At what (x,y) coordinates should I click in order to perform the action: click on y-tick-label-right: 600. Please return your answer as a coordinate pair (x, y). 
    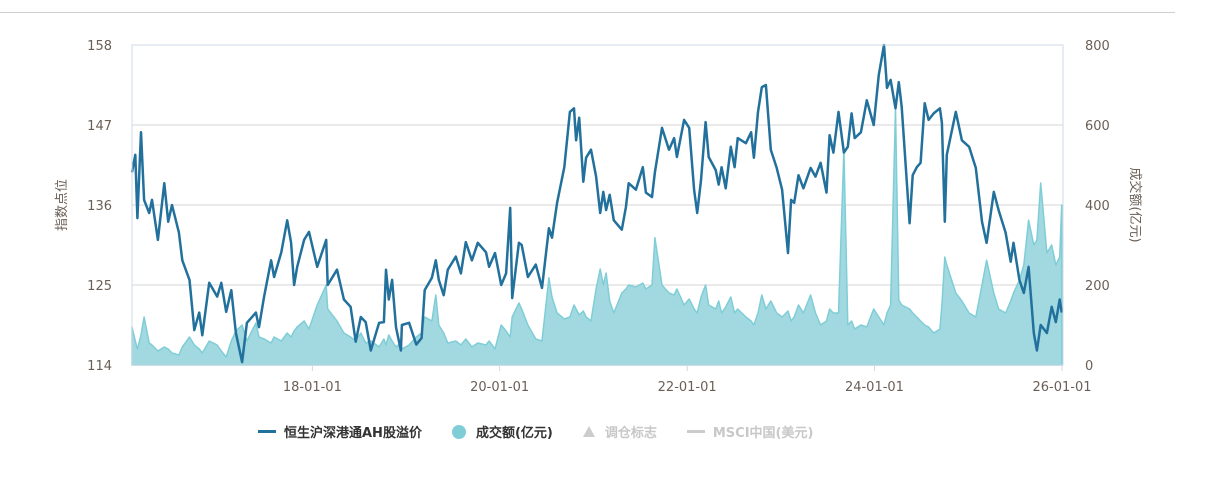
    Looking at the image, I should click on (1097, 126).